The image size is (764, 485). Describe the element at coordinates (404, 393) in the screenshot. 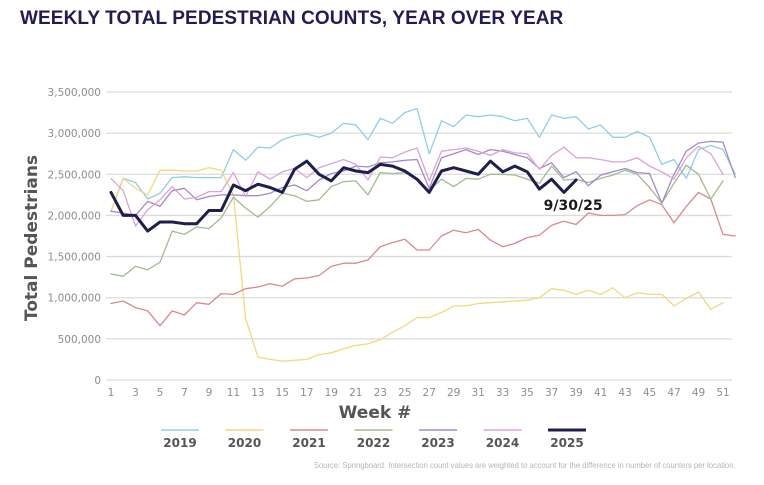

I see `x-tick-label: 25` at that location.